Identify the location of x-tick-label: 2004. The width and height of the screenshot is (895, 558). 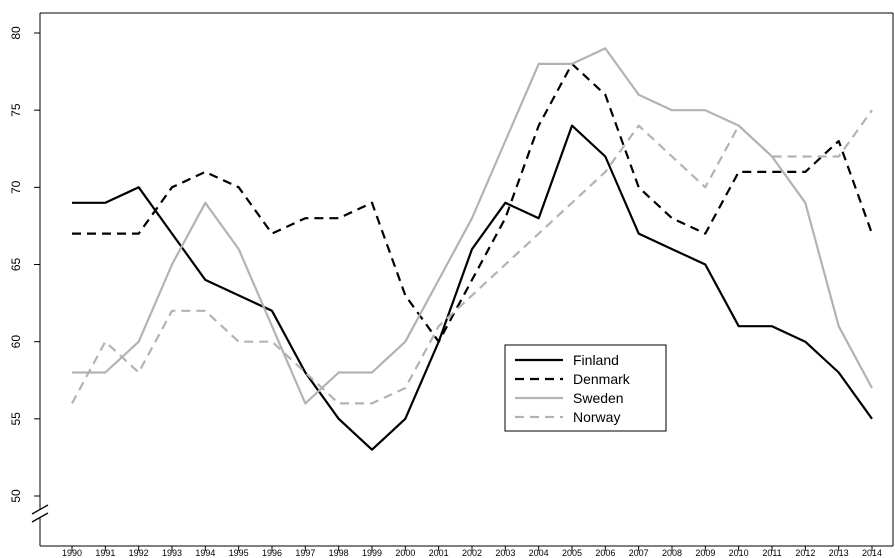
(539, 553).